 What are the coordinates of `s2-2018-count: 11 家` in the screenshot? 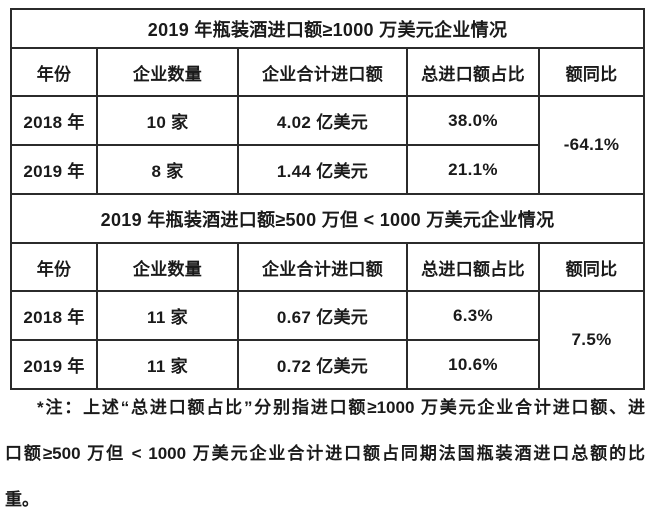 It's located at (167, 315).